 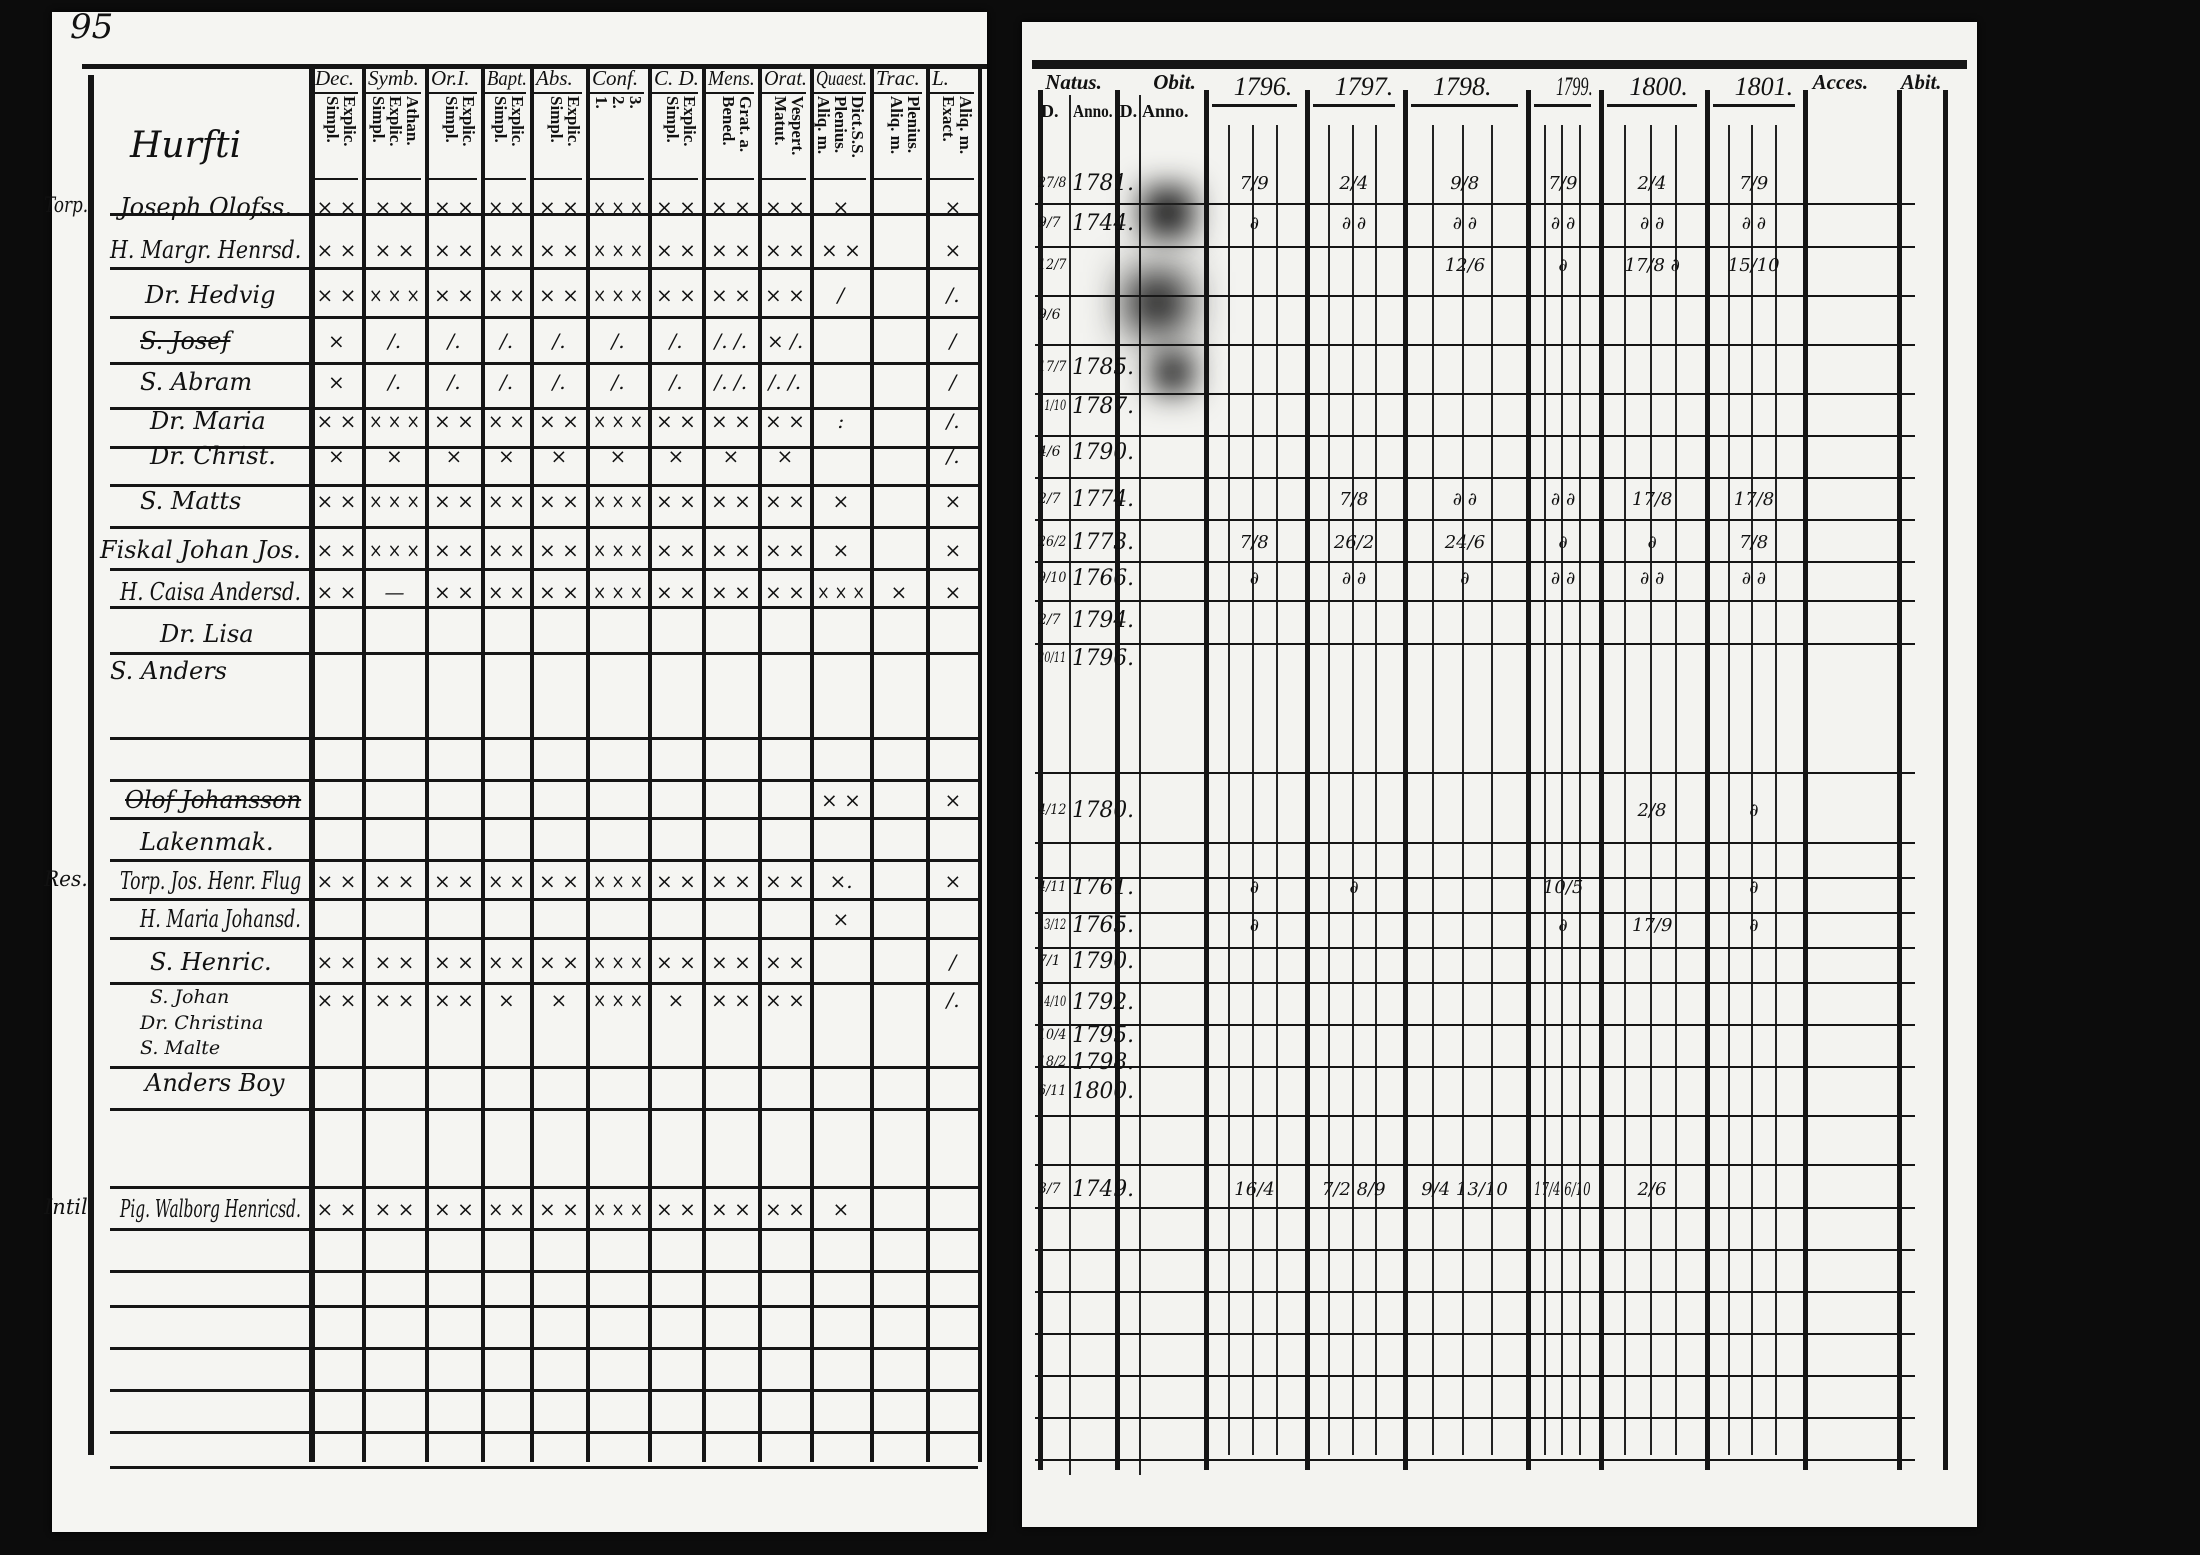 What do you see at coordinates (1652, 183) in the screenshot?
I see `exam-year-entry: 2/4` at bounding box center [1652, 183].